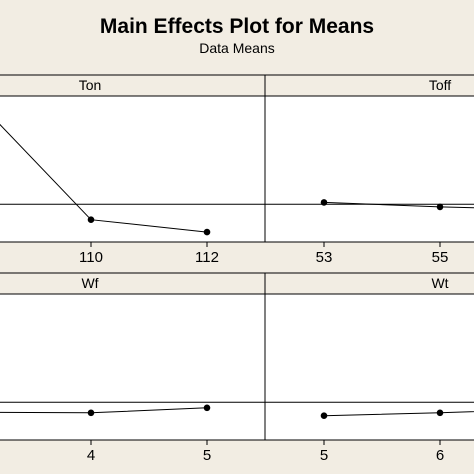 The image size is (474, 474). I want to click on tick-label-ton-110: 110, so click(91, 257).